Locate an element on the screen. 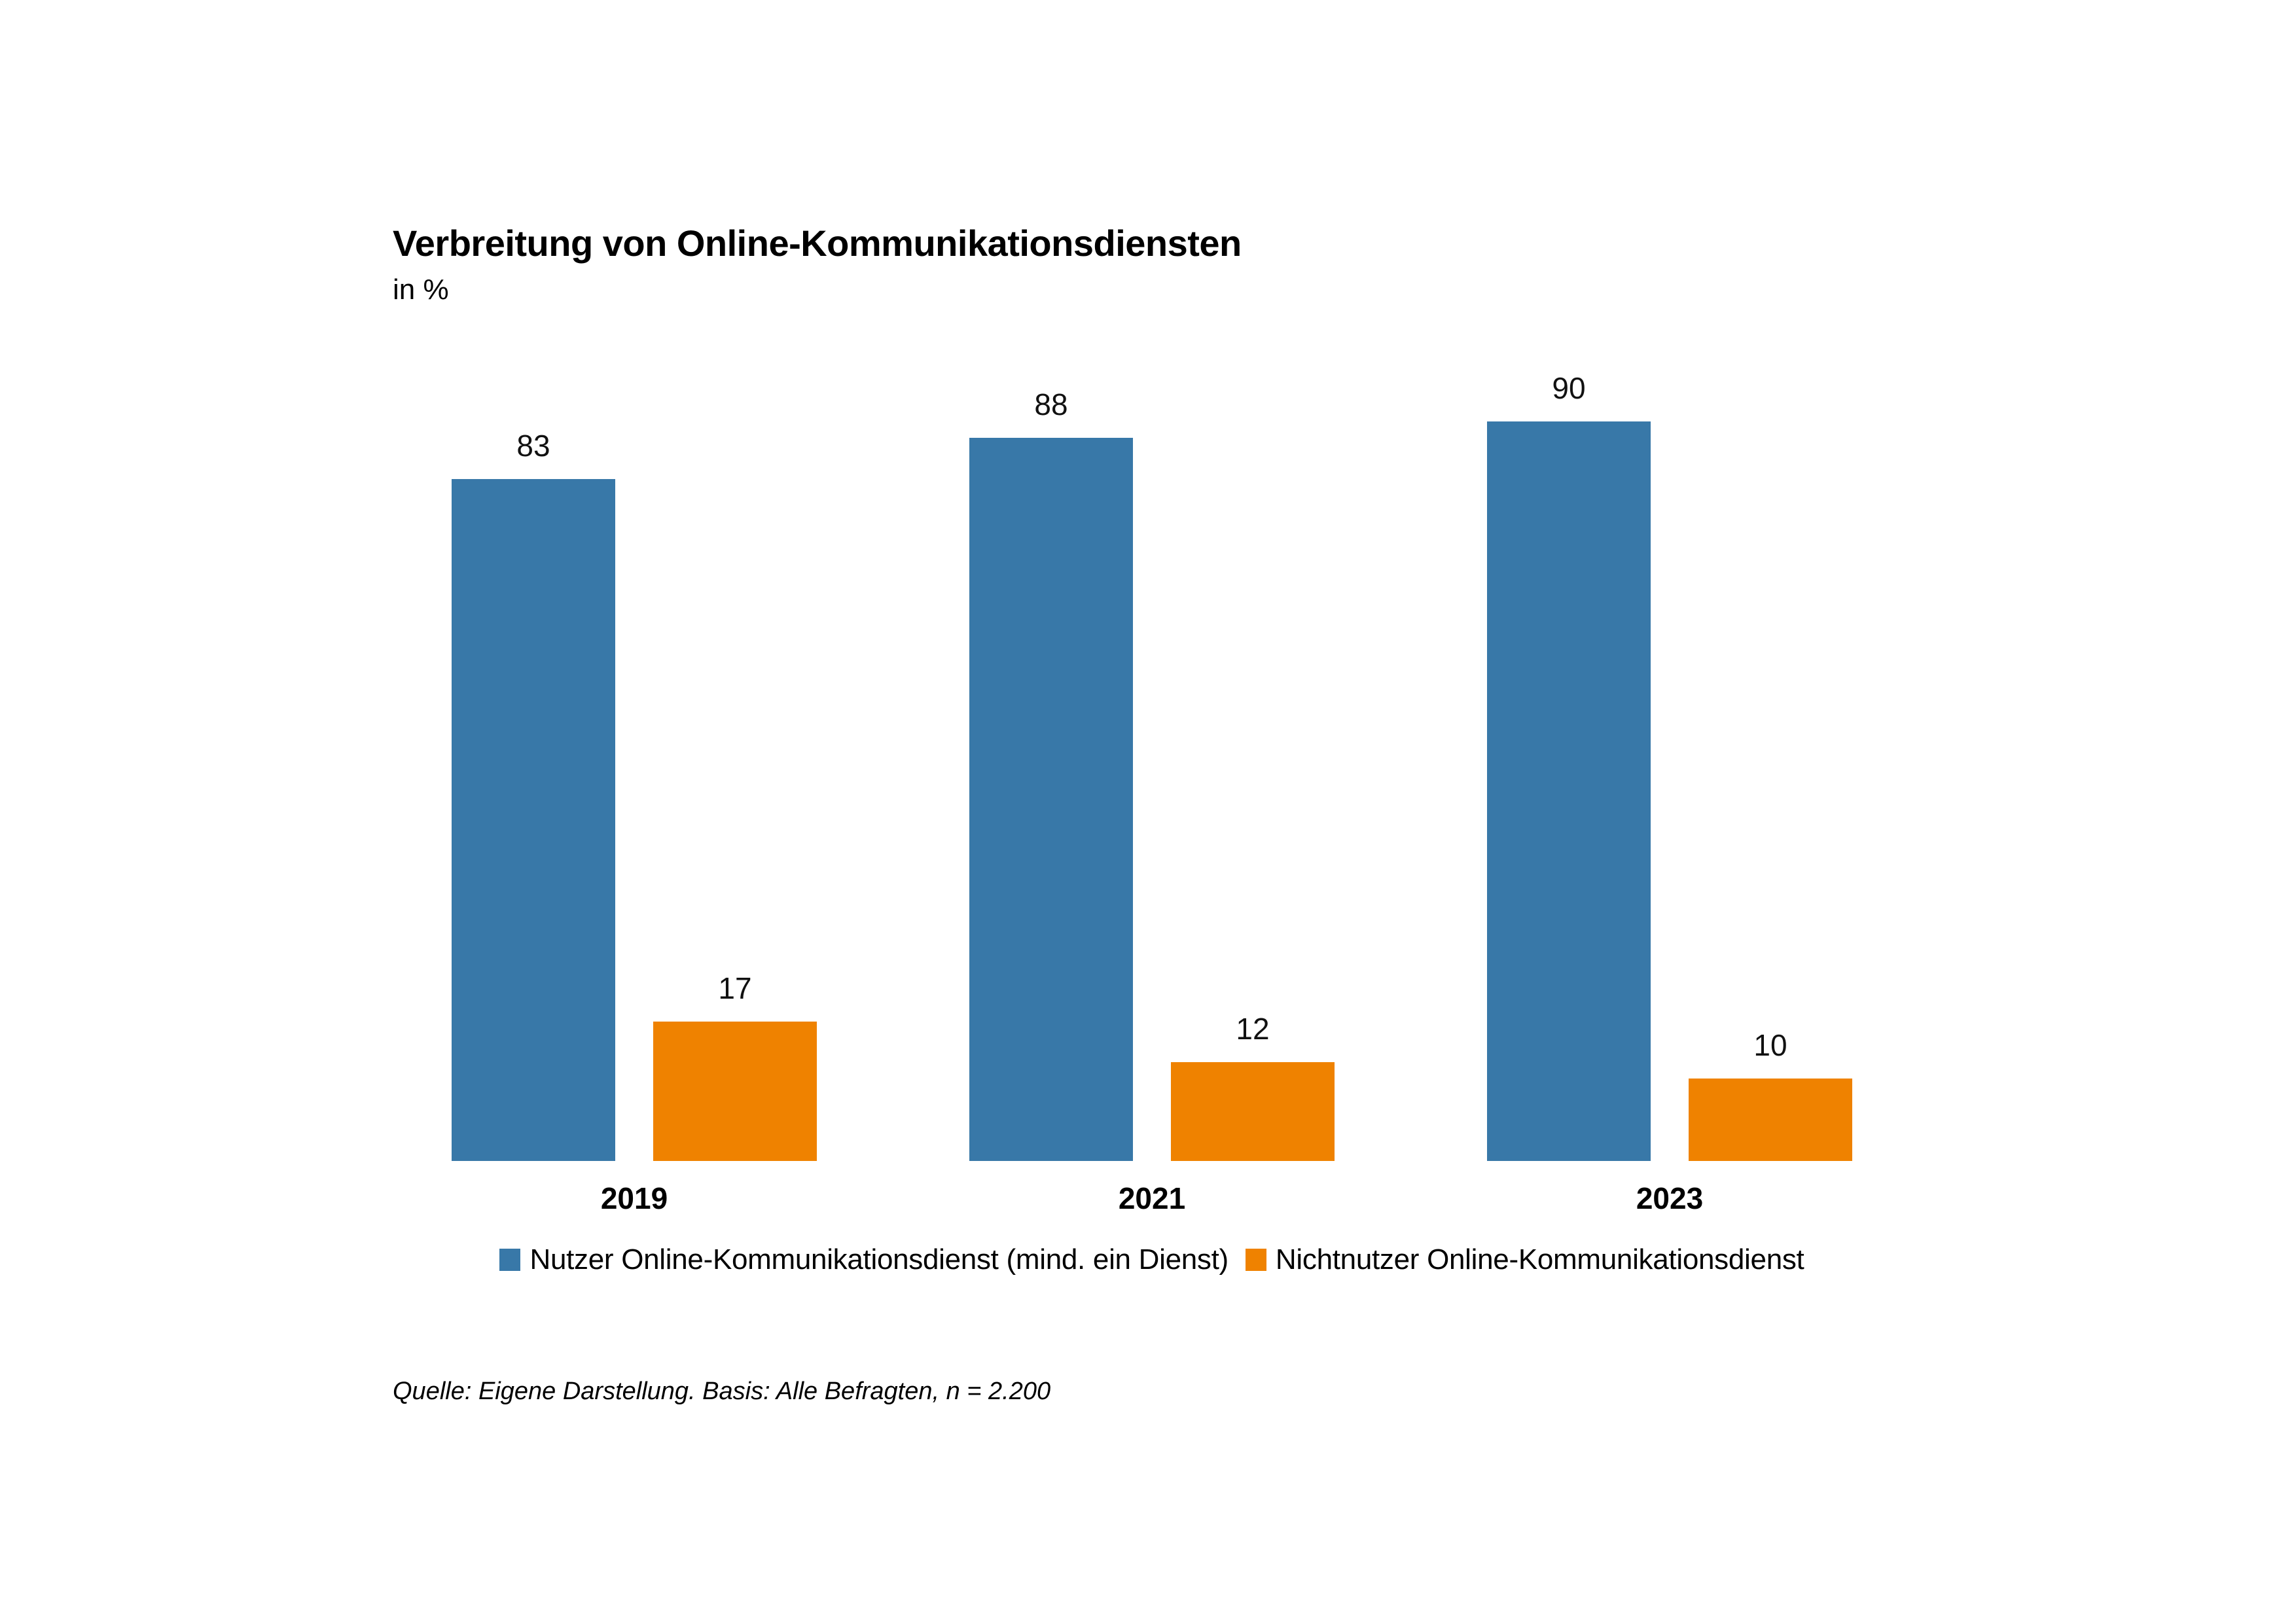 The image size is (2296, 1623). bar-cell-series-0: 88 is located at coordinates (1051, 774).